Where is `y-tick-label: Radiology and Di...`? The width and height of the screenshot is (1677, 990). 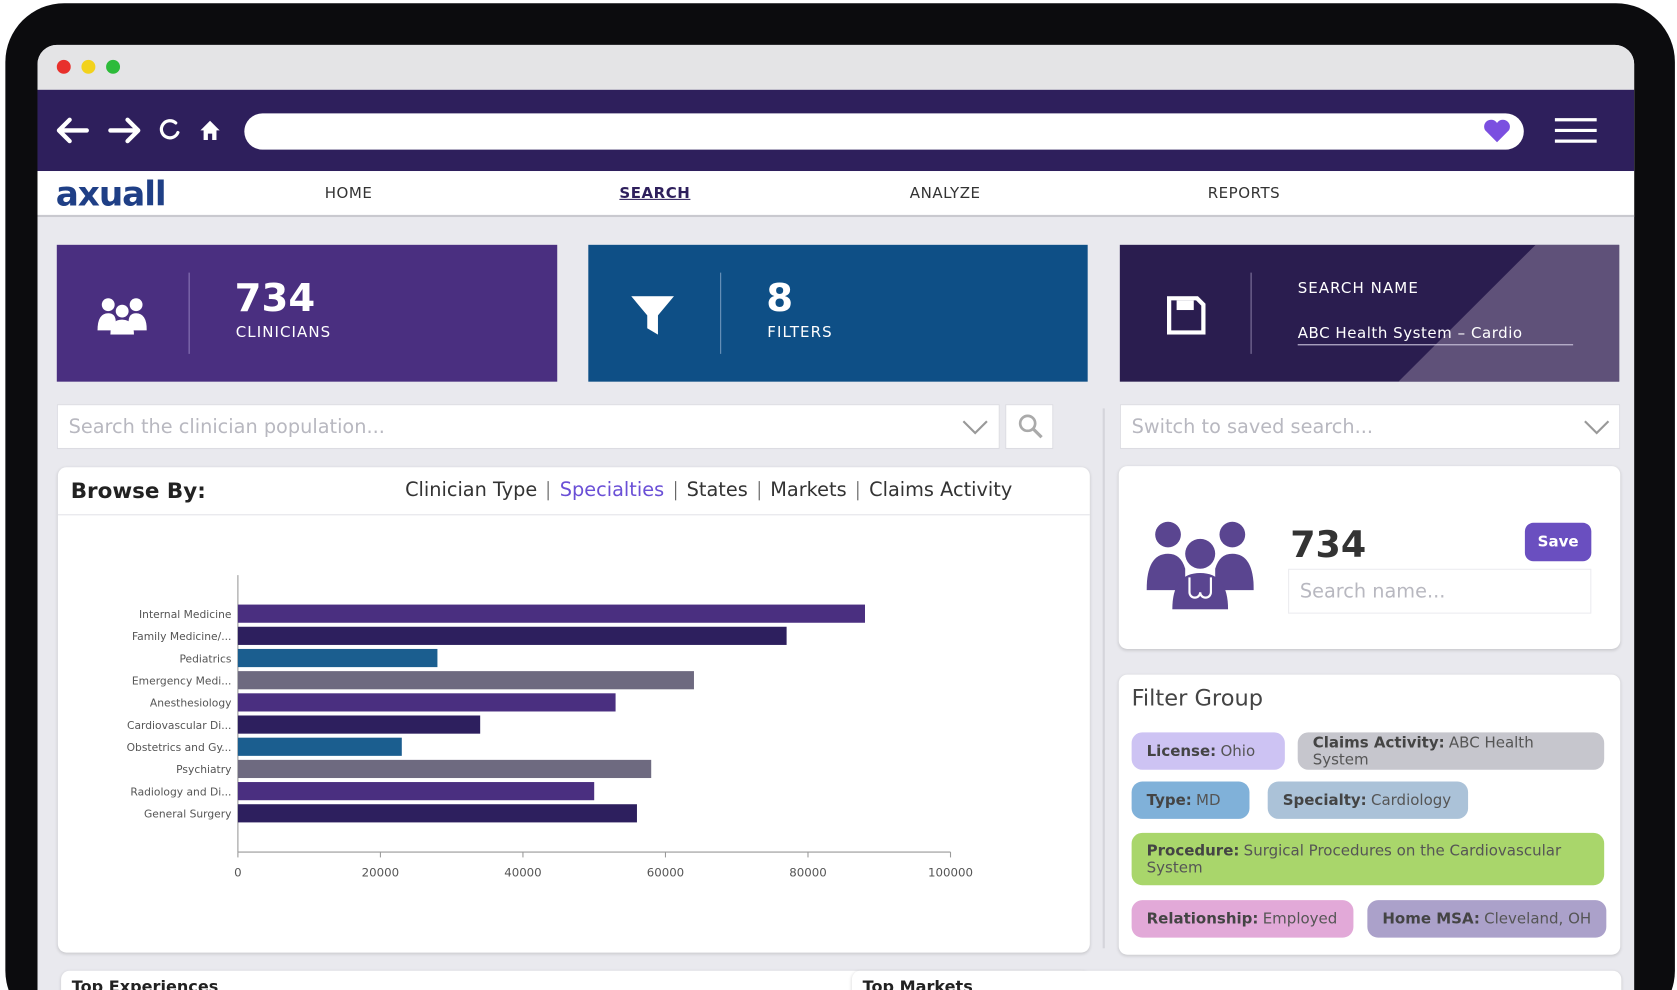 y-tick-label: Radiology and Di... is located at coordinates (180, 791).